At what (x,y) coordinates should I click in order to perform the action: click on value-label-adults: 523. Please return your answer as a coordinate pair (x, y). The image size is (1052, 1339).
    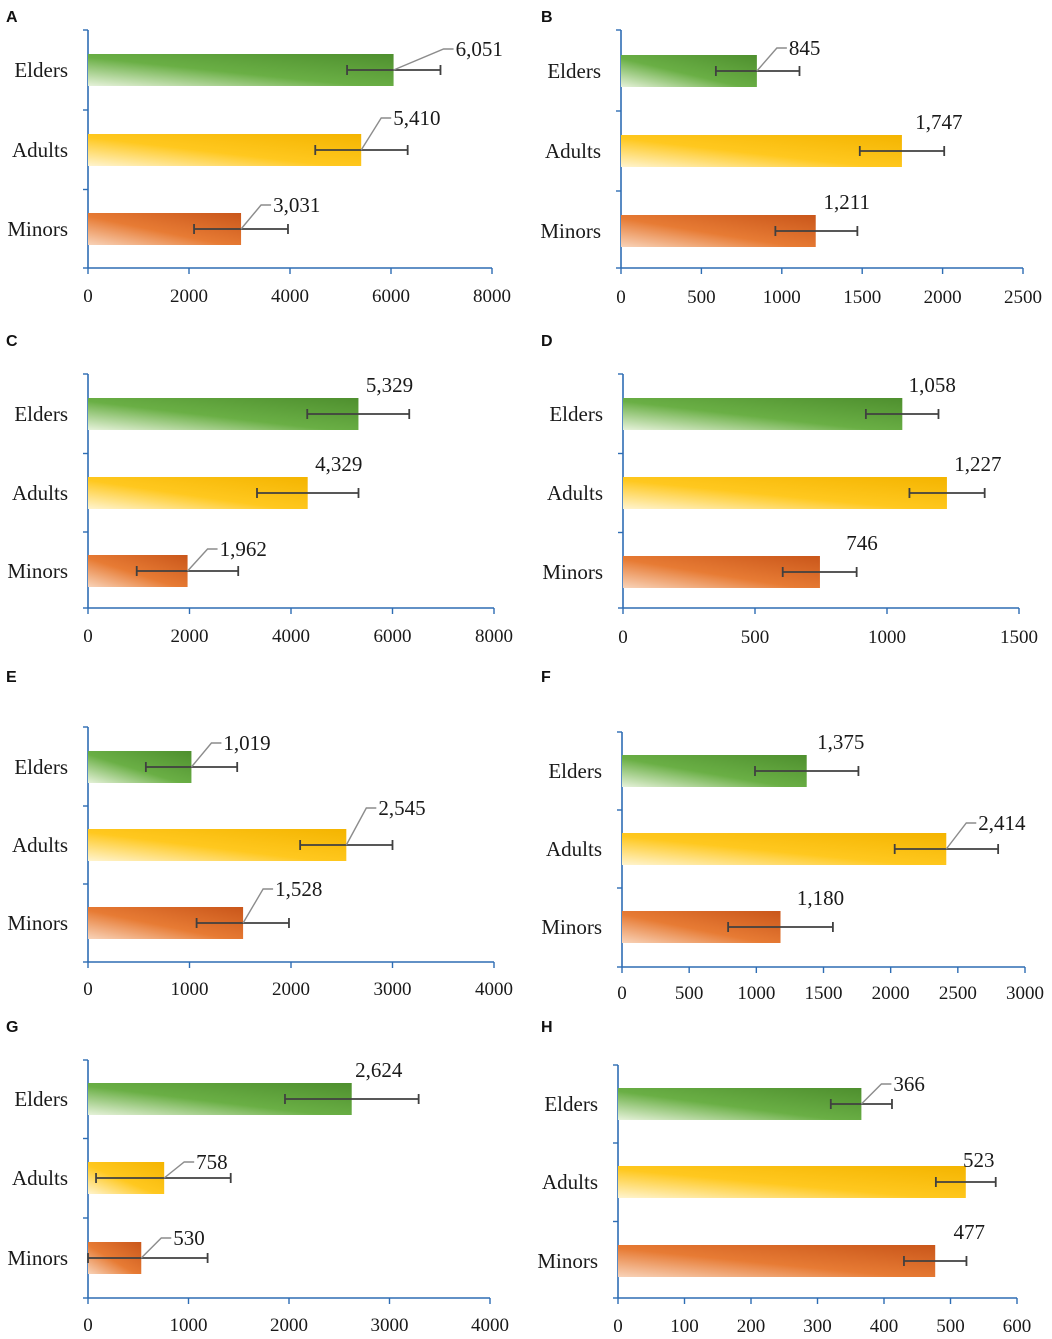
    Looking at the image, I should click on (979, 1160).